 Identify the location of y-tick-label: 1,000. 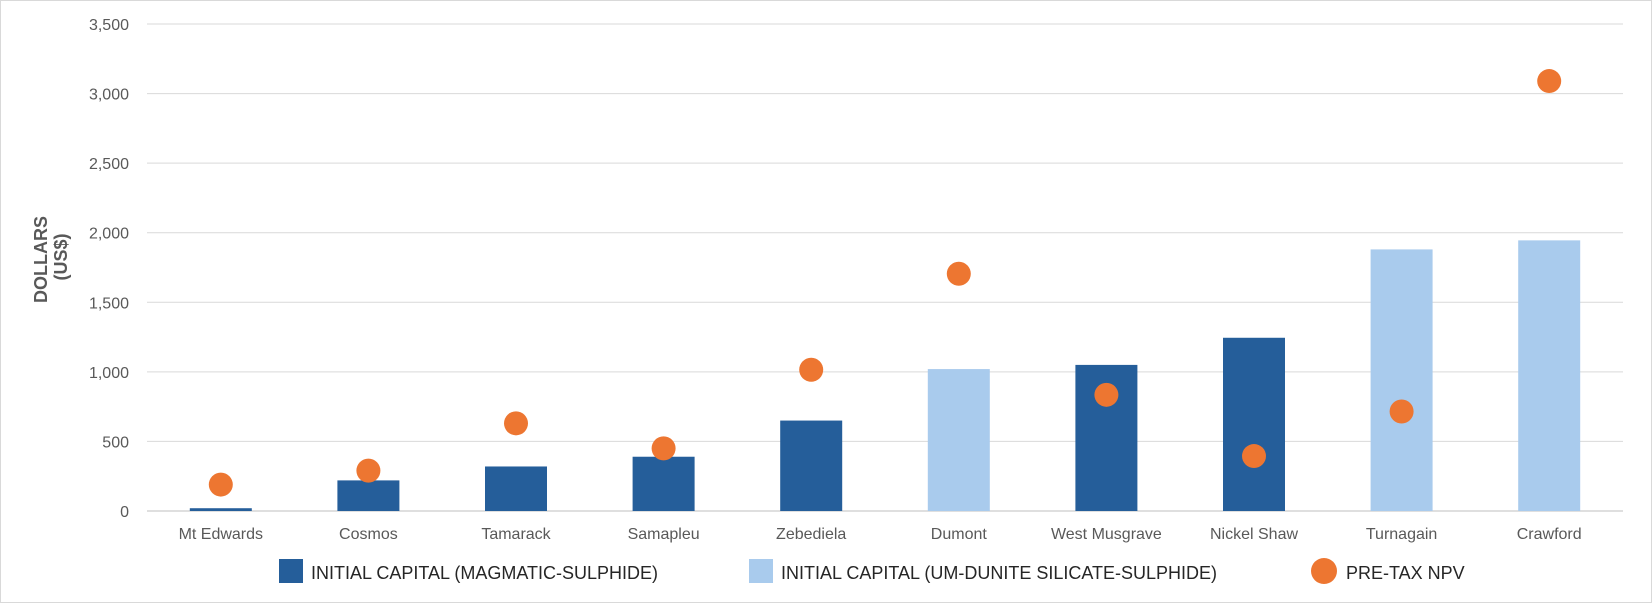
(109, 373).